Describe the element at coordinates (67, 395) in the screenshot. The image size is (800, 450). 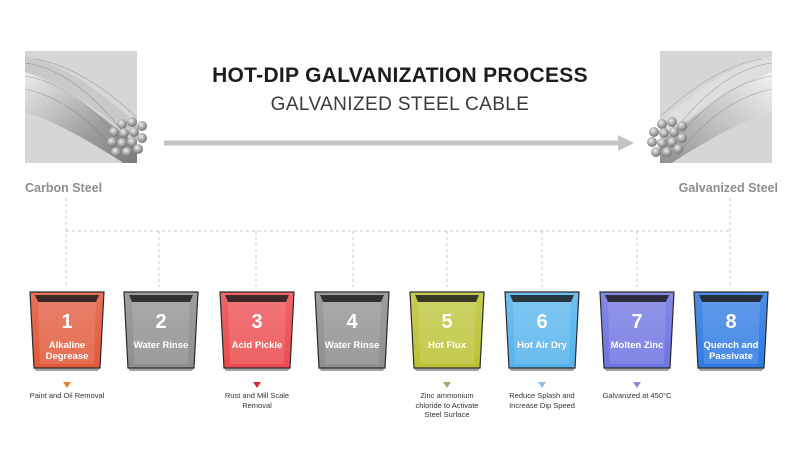
I see `step-note: Paint and Oil Removal` at that location.